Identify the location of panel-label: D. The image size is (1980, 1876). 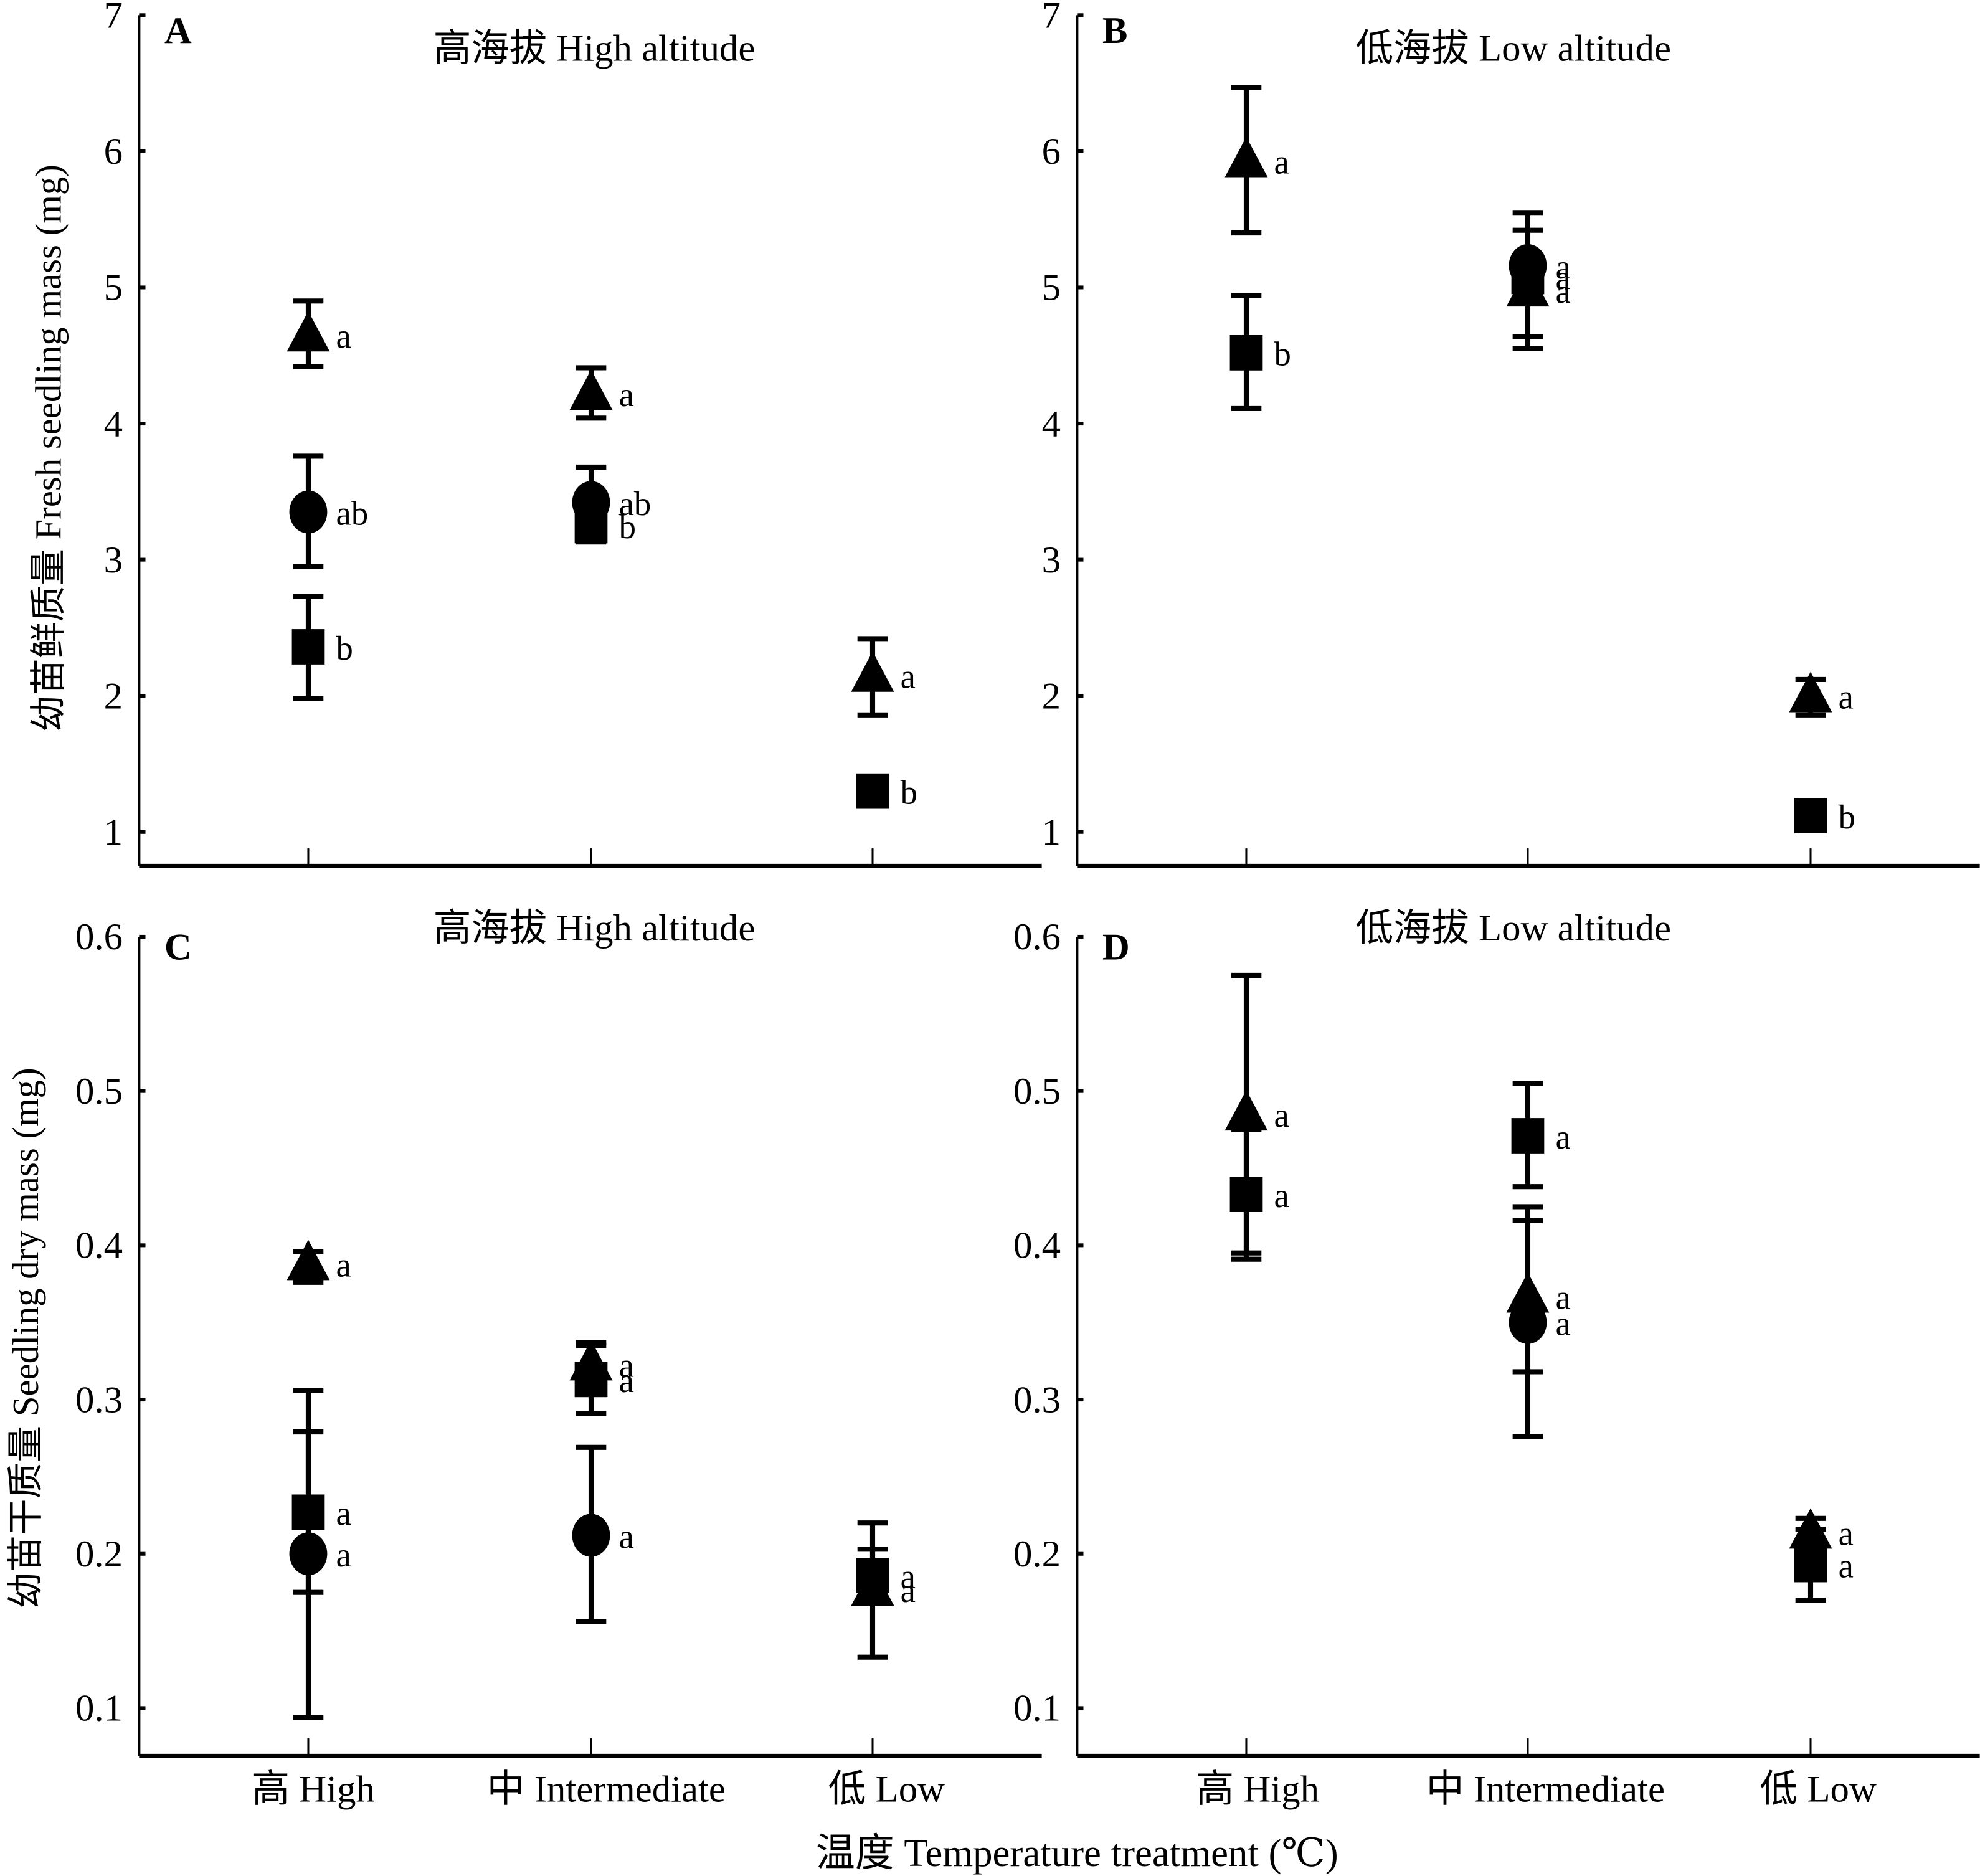
(1116, 947).